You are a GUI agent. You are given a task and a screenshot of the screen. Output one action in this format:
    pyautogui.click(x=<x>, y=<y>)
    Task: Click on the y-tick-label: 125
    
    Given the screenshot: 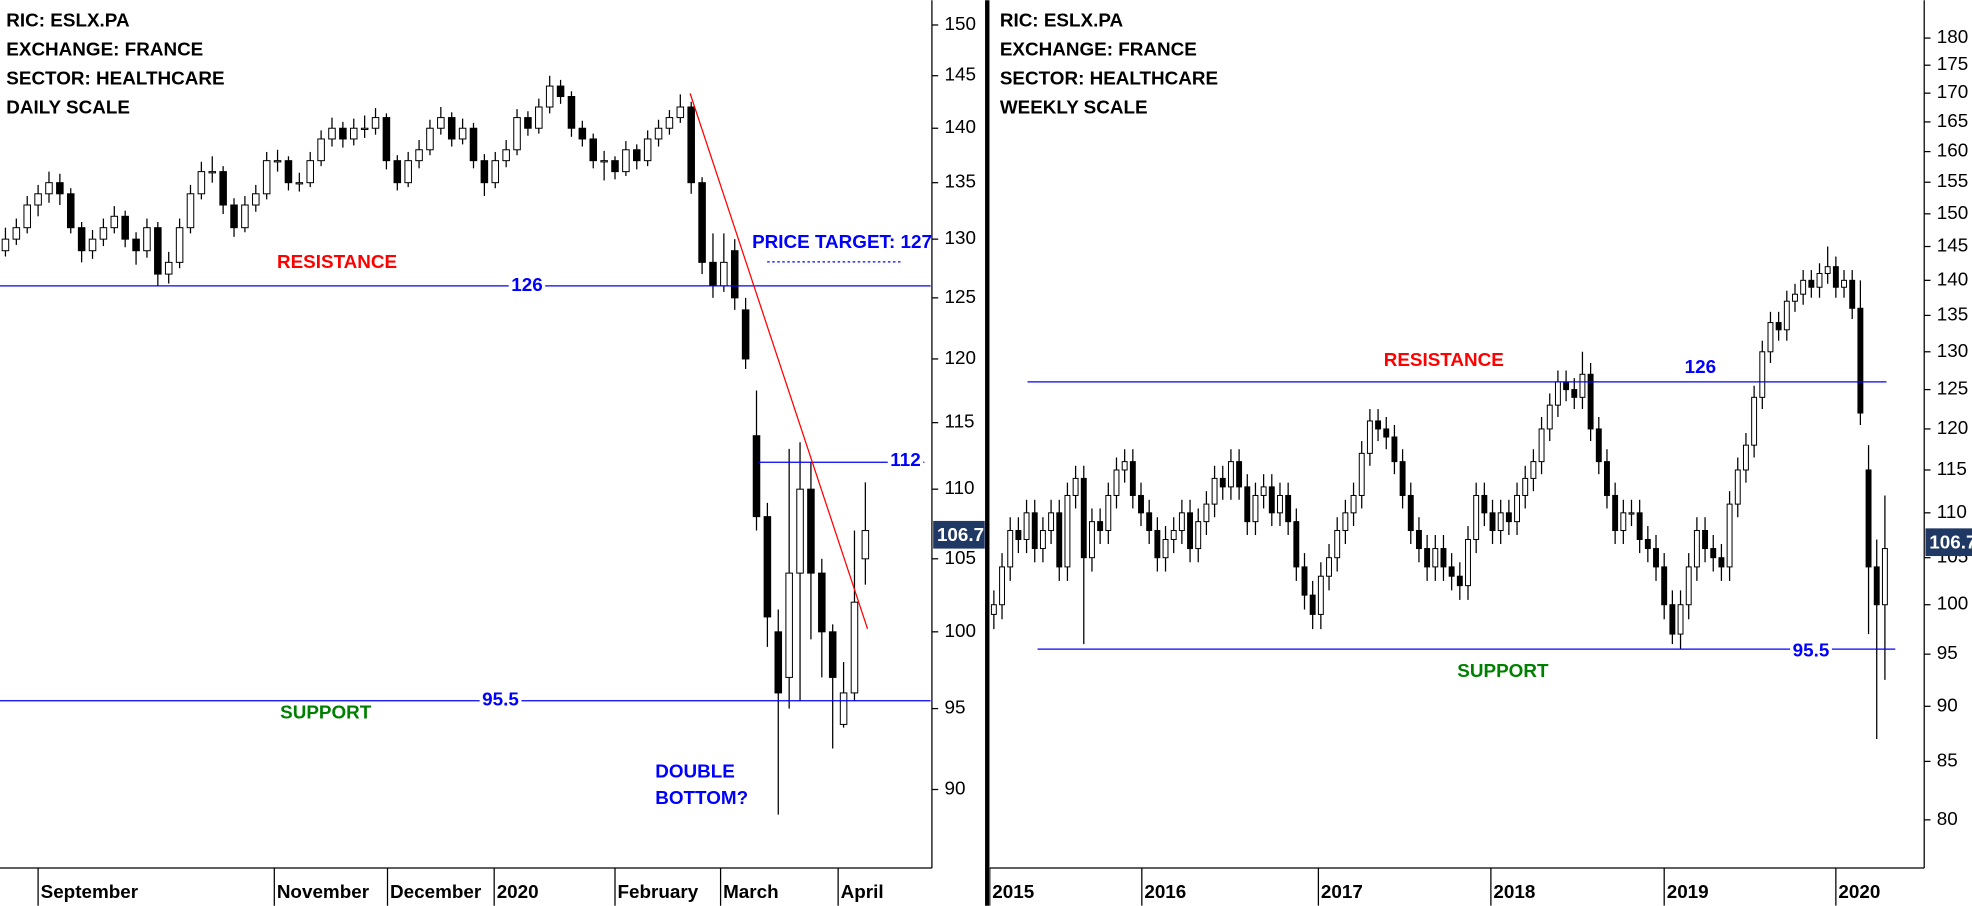 What is the action you would take?
    pyautogui.click(x=1952, y=388)
    